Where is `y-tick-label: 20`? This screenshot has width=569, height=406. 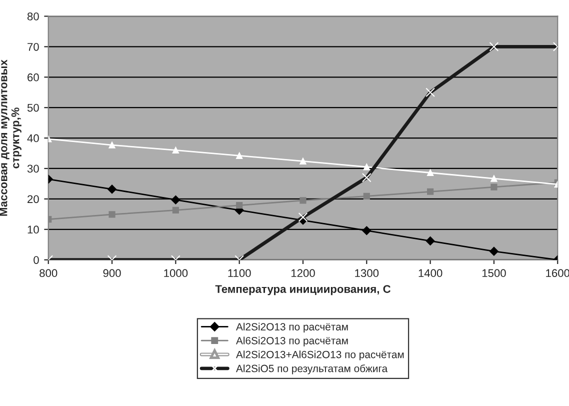
y-tick-label: 20 is located at coordinates (33, 199).